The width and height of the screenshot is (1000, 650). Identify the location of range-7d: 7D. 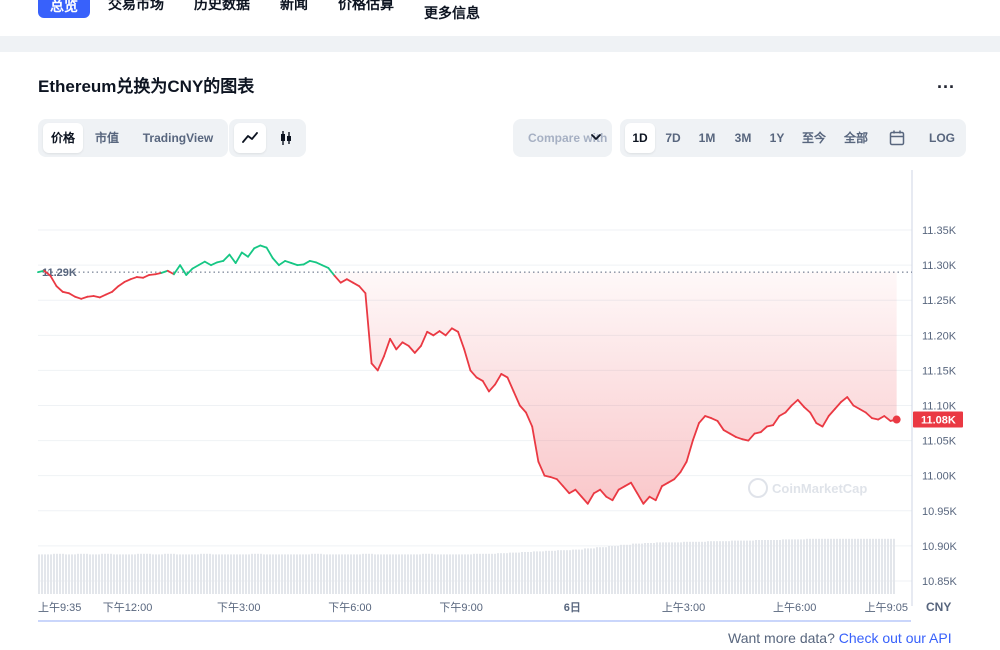
(673, 138).